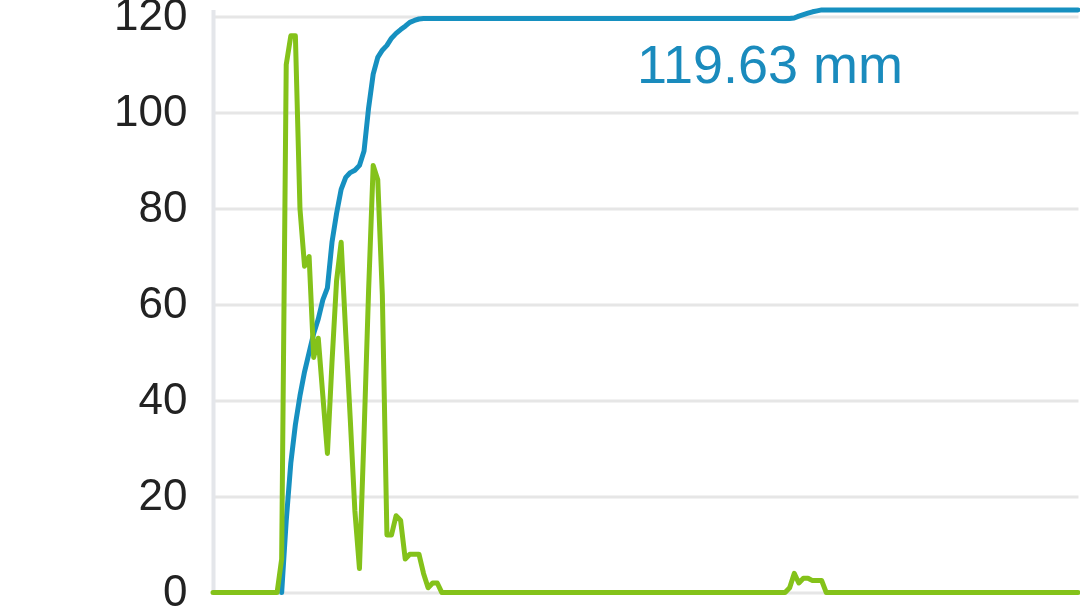 This screenshot has height=608, width=1080. I want to click on y-tick-label: 100, so click(151, 111).